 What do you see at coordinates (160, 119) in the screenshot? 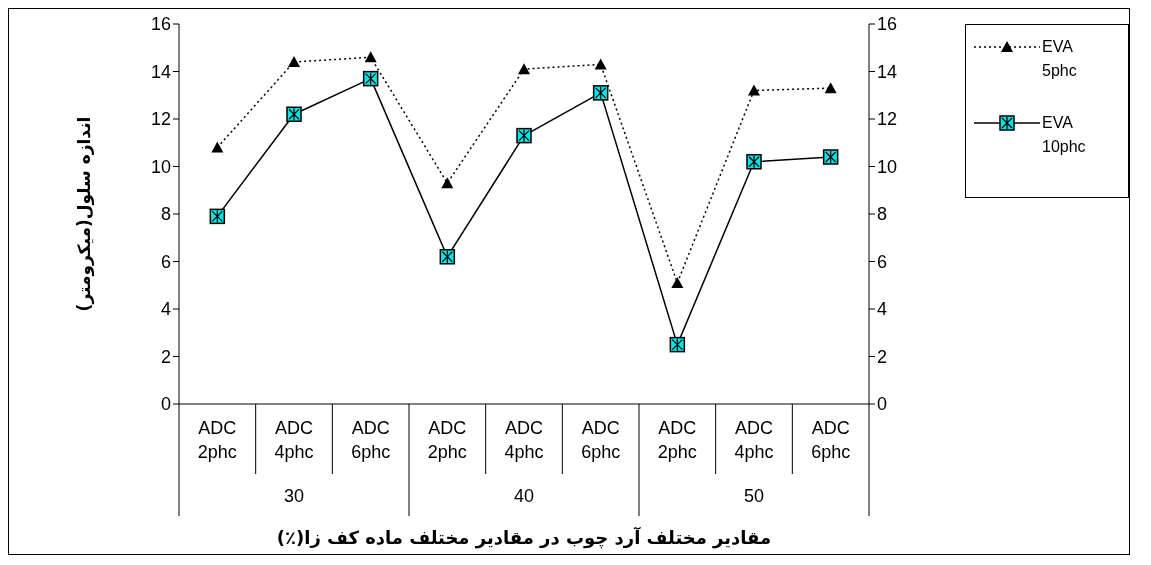
I see `y-tick-label: 12` at bounding box center [160, 119].